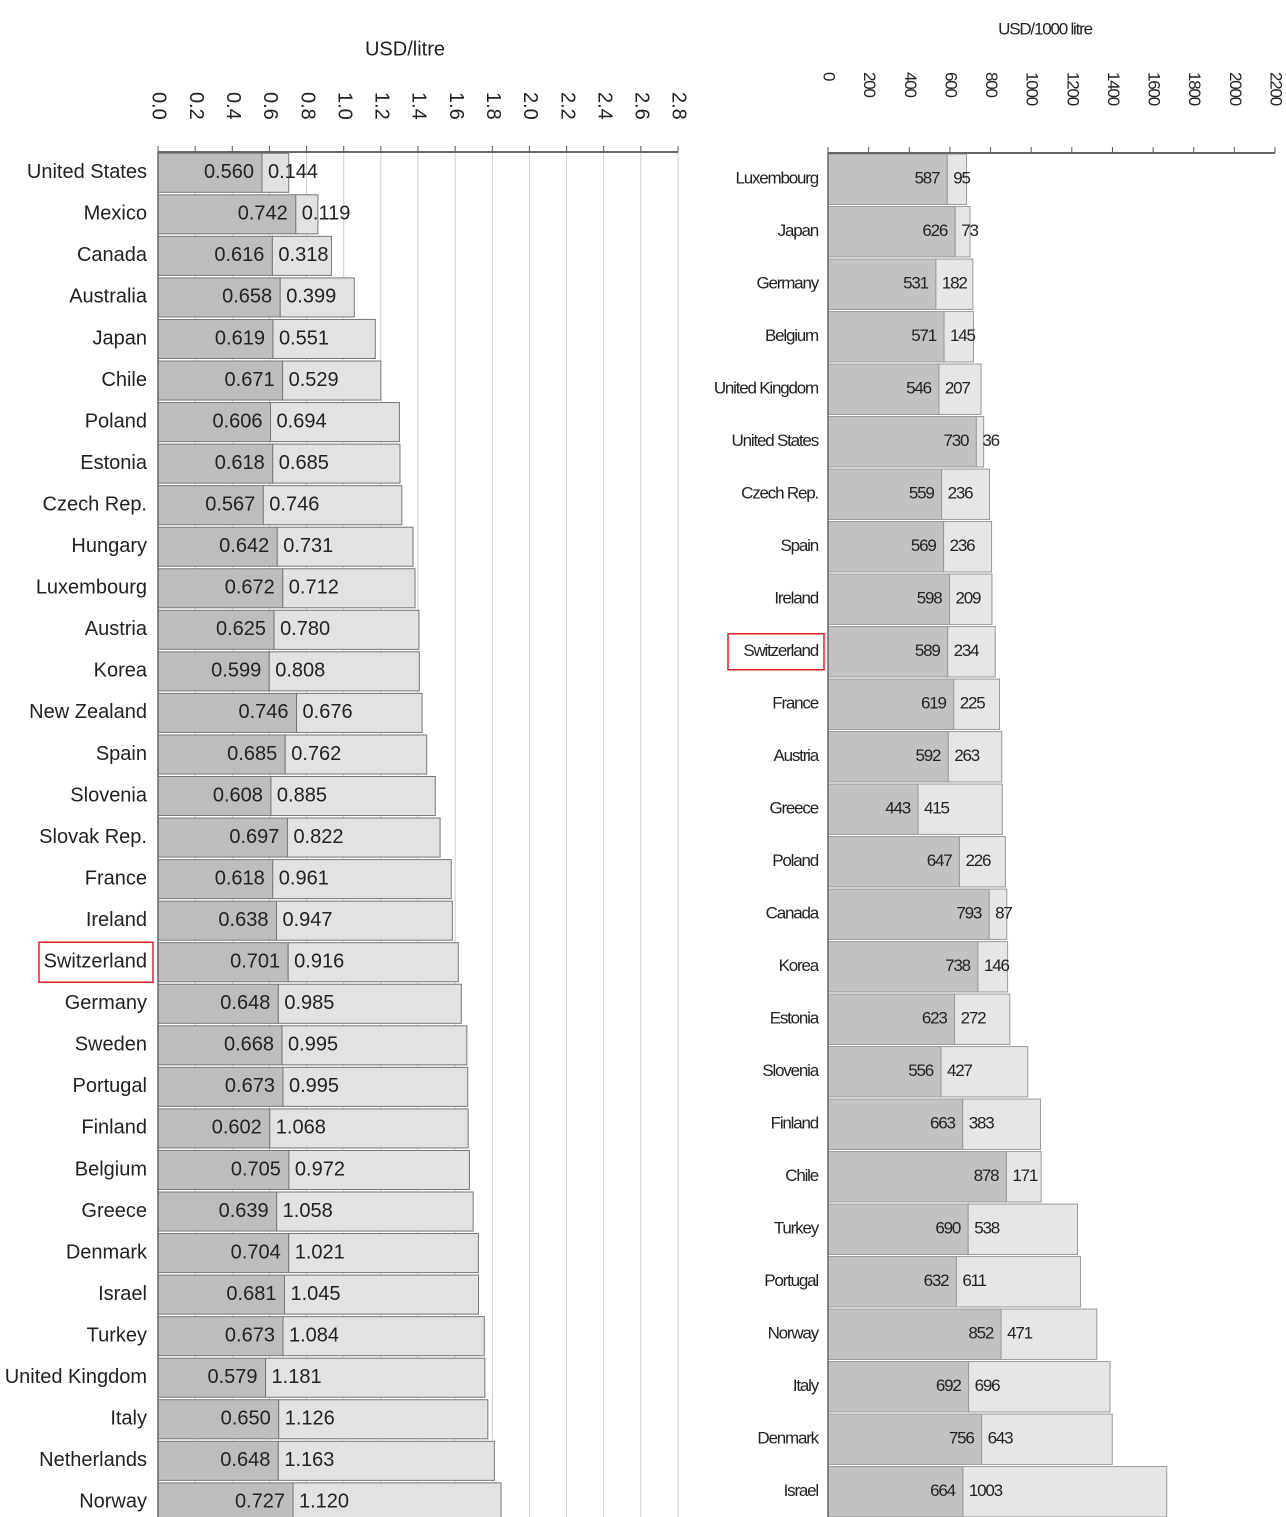  What do you see at coordinates (898, 808) in the screenshot?
I see `value-label: 443` at bounding box center [898, 808].